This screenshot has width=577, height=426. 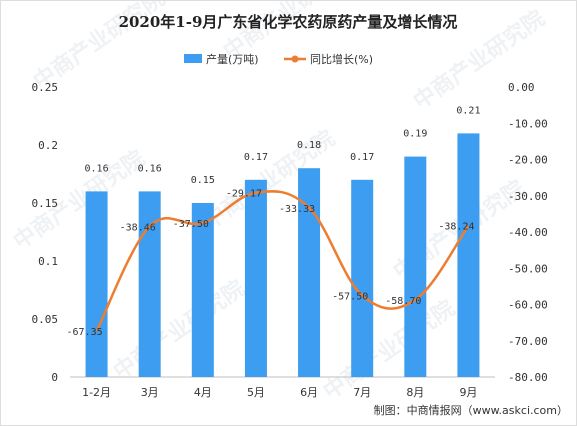 I want to click on x-tick-label: 6月, so click(x=309, y=392).